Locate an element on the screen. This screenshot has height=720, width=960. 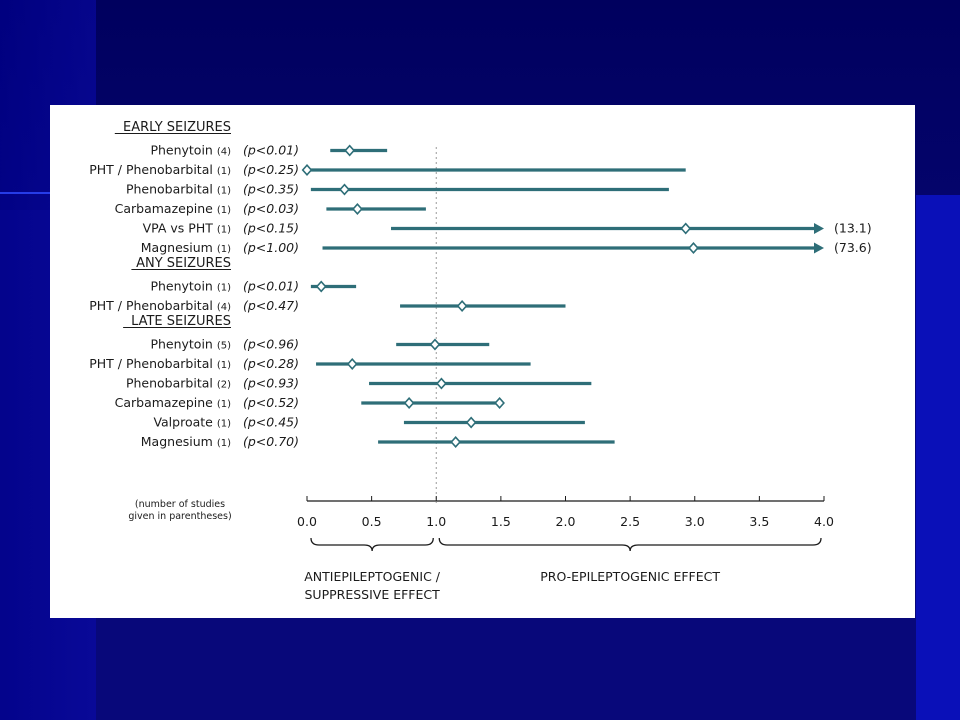
row-label: Phenytoin (1) is located at coordinates (190, 286).